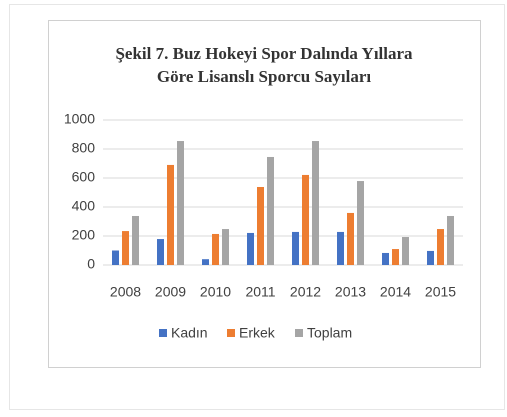  What do you see at coordinates (305, 292) in the screenshot?
I see `x-tick-label: 2012` at bounding box center [305, 292].